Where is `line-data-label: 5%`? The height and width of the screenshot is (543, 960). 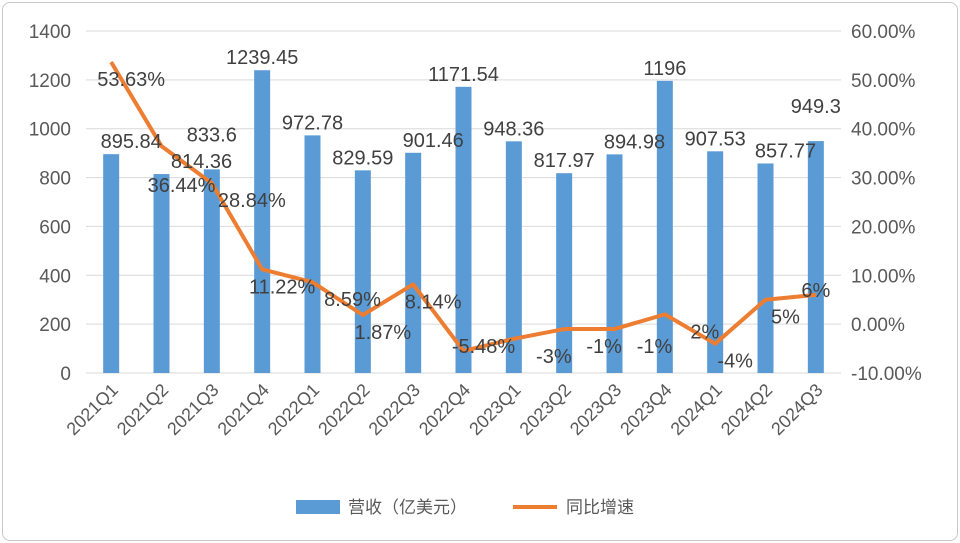
line-data-label: 5% is located at coordinates (785, 318).